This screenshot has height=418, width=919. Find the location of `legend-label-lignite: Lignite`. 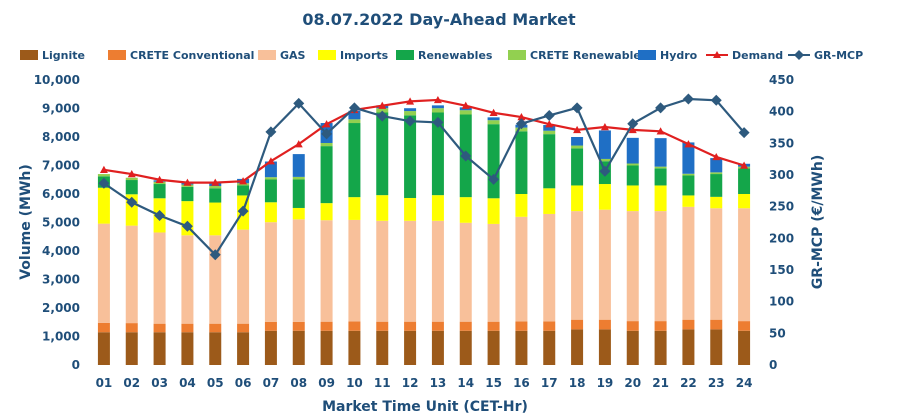

legend-label-lignite: Lignite is located at coordinates (63, 55).